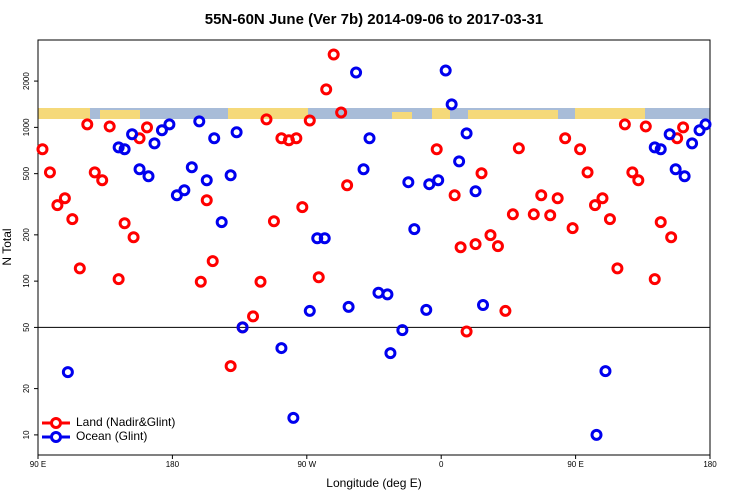  Describe the element at coordinates (26, 434) in the screenshot. I see `y-tick-label: 10` at that location.